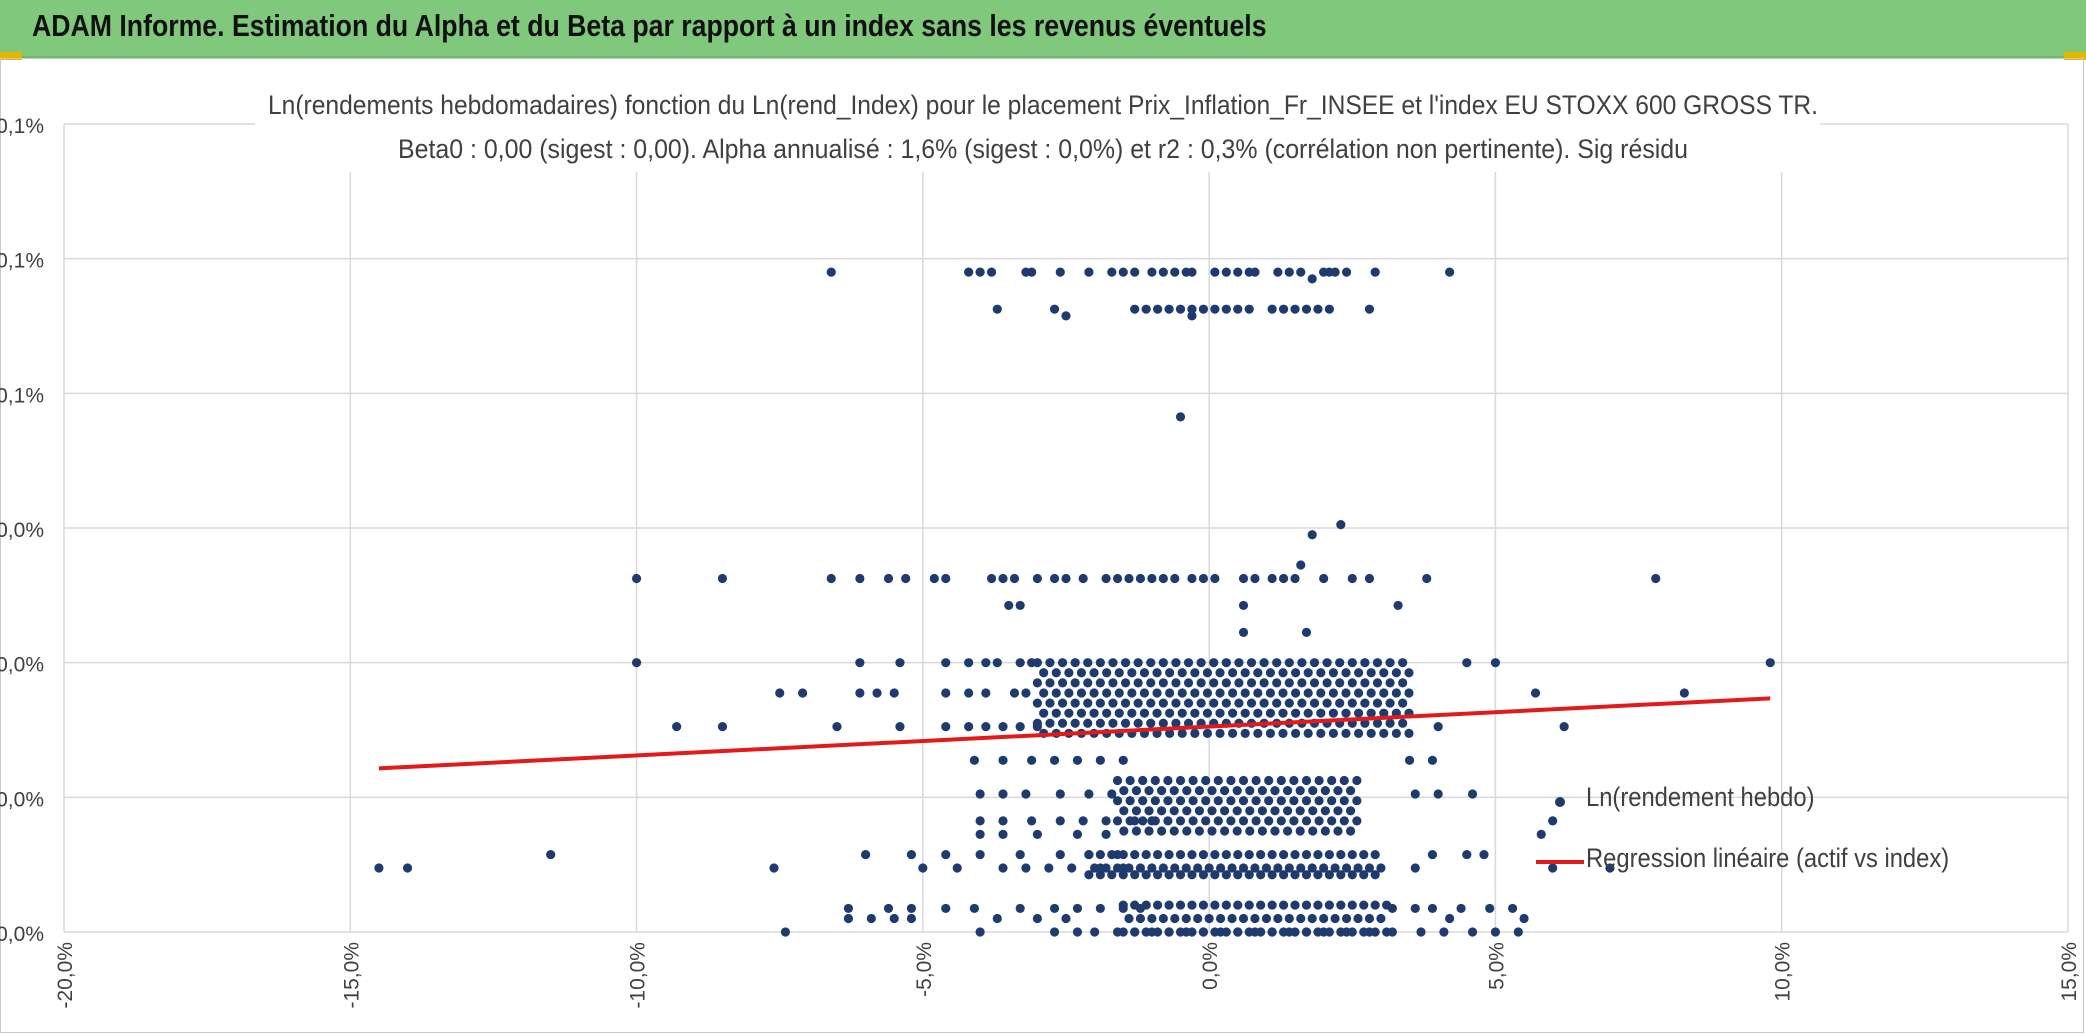  What do you see at coordinates (22, 395) in the screenshot?
I see `y-tick-label: 0,1%` at bounding box center [22, 395].